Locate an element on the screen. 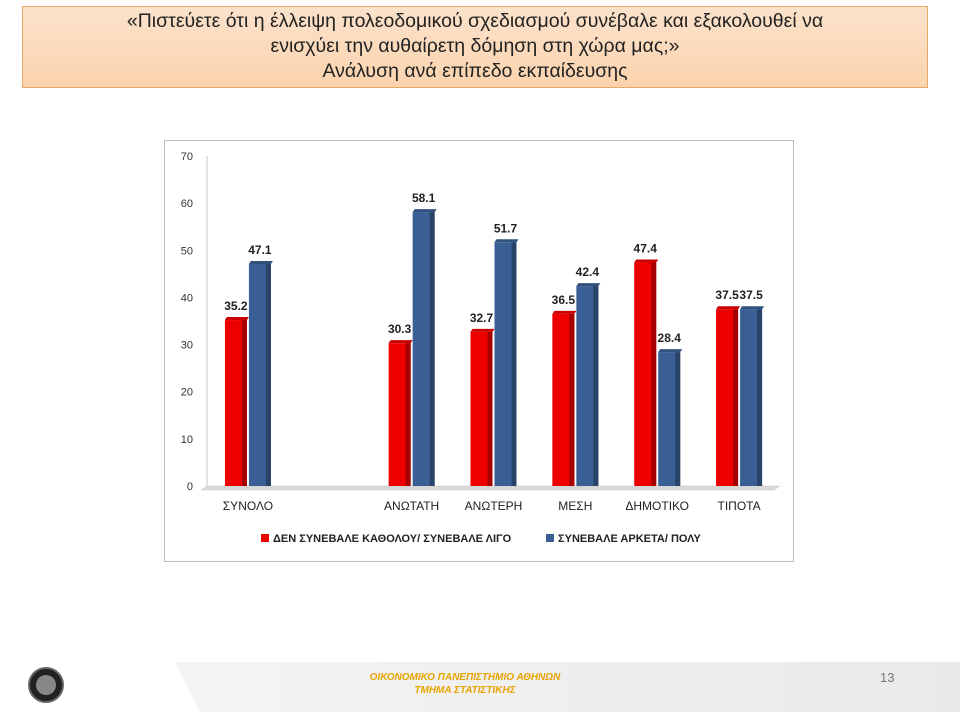 This screenshot has width=960, height=712. data-label: 35.2 is located at coordinates (236, 306).